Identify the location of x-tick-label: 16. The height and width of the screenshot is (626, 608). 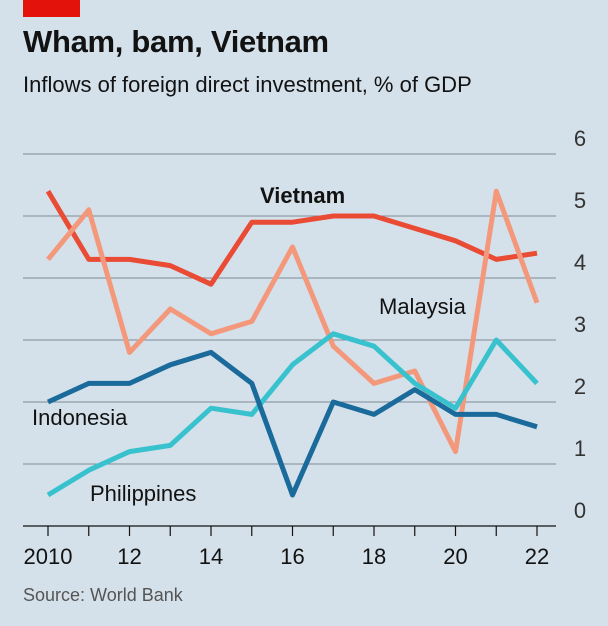
(292, 556).